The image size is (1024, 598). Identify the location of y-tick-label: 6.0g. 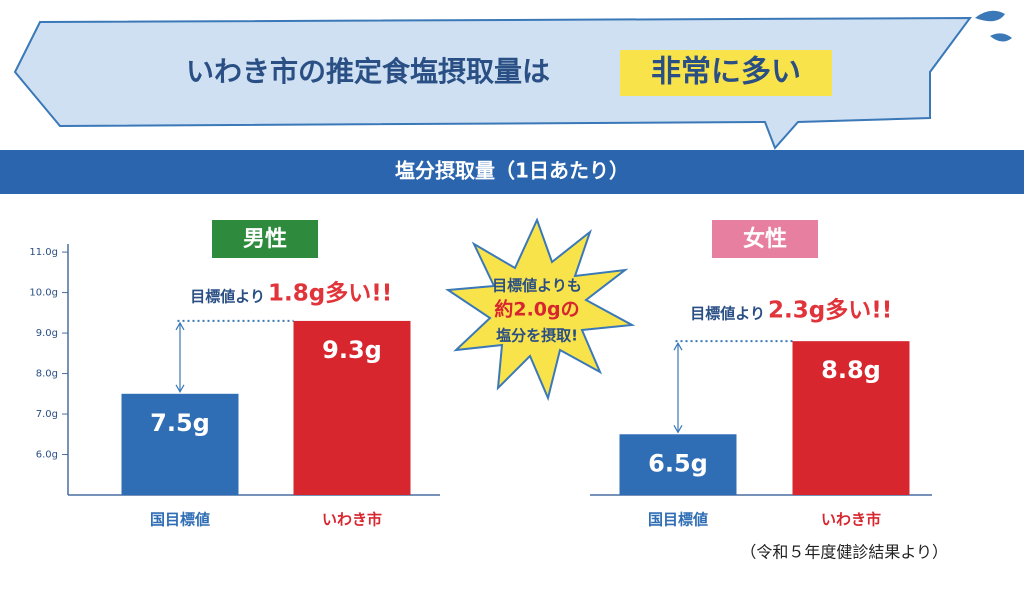
(47, 455).